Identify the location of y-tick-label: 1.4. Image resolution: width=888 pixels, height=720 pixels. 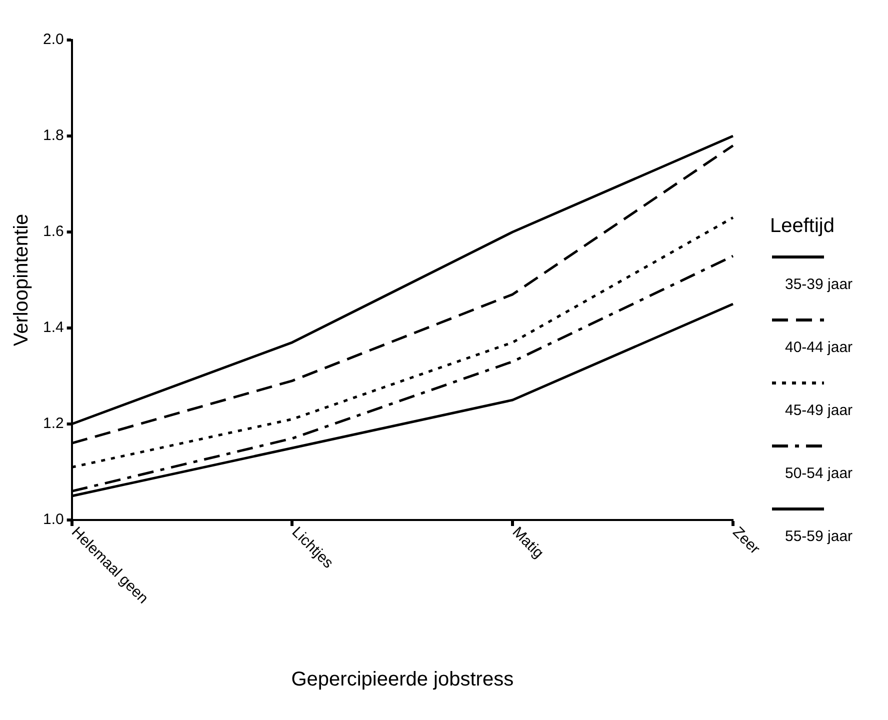
(53, 327).